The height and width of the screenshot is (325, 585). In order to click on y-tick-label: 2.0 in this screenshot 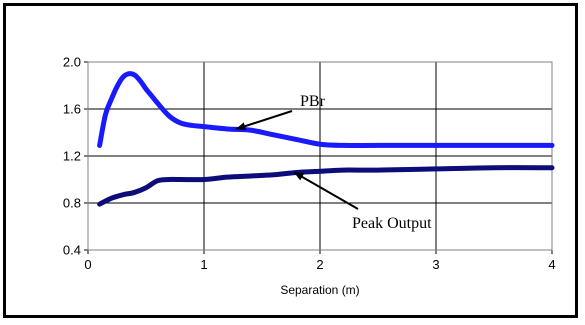, I will do `click(72, 62)`.